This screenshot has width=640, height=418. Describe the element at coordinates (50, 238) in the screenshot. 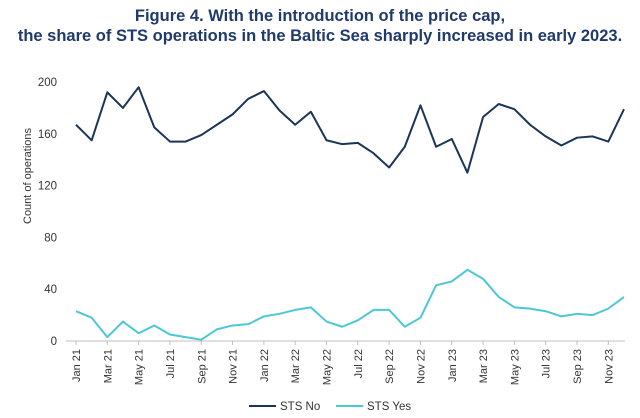

I see `y-tick-label: 80` at that location.